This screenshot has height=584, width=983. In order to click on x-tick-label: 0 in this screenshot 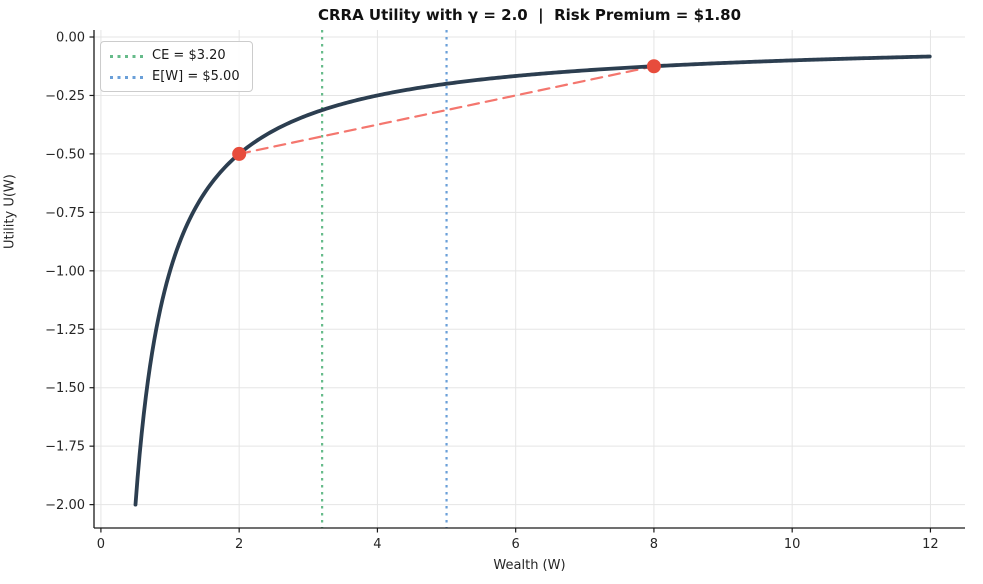, I will do `click(101, 544)`.